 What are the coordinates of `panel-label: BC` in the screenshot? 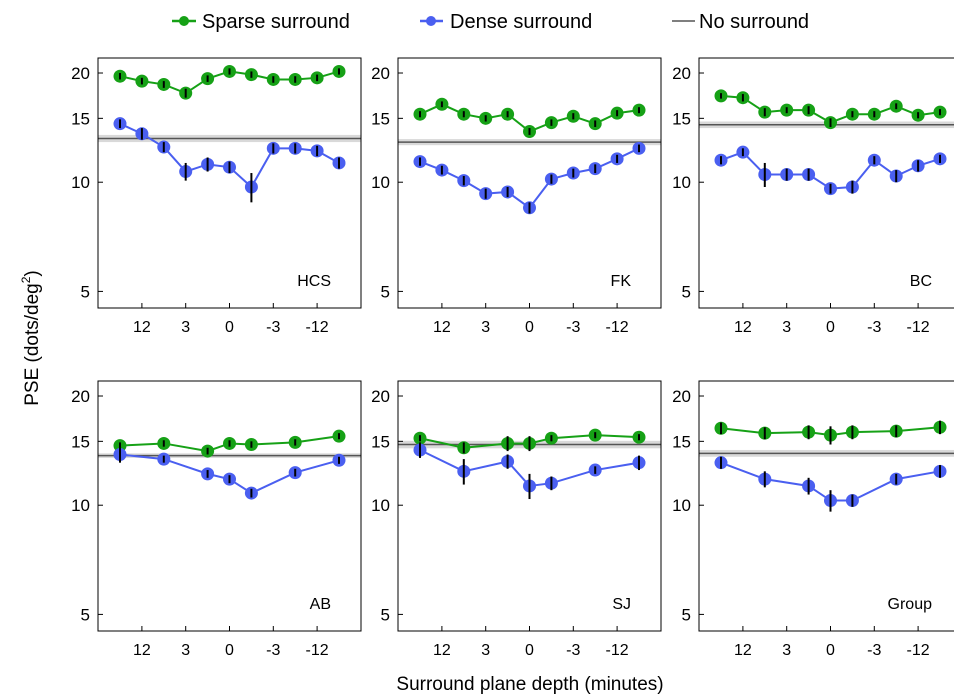 It's located at (921, 281).